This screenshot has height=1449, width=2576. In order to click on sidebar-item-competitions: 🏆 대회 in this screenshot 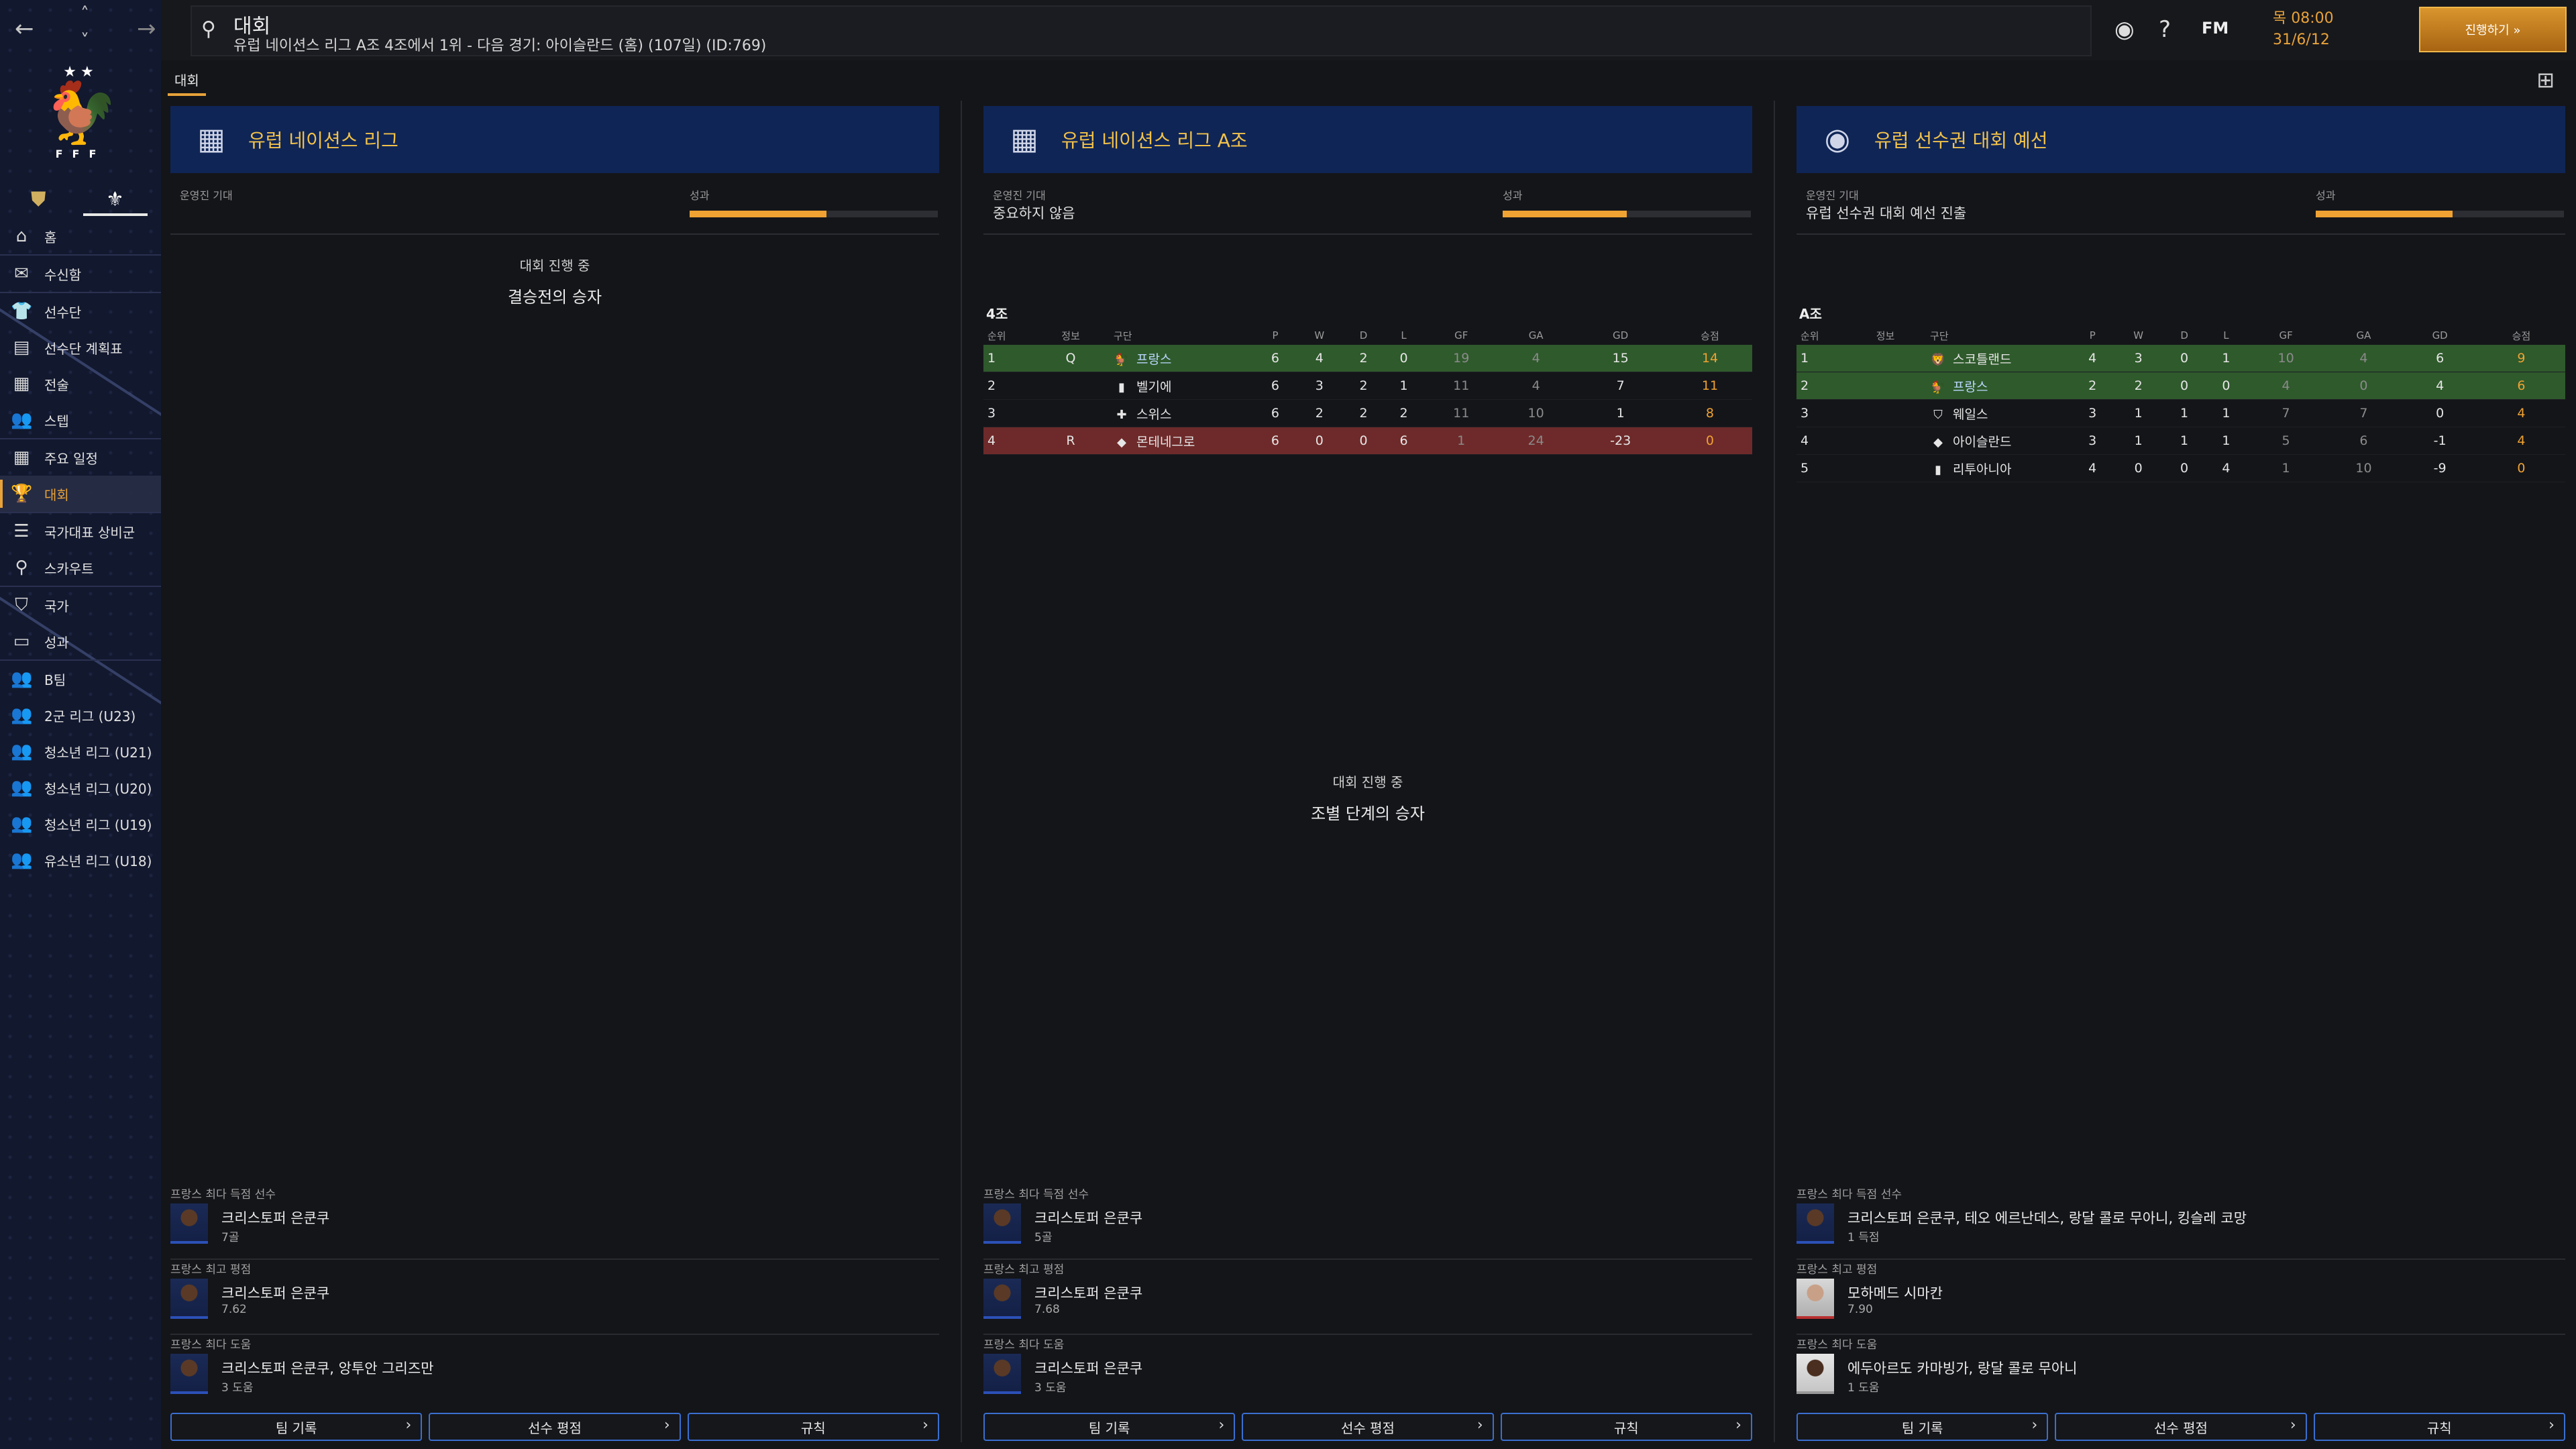, I will do `click(80, 494)`.